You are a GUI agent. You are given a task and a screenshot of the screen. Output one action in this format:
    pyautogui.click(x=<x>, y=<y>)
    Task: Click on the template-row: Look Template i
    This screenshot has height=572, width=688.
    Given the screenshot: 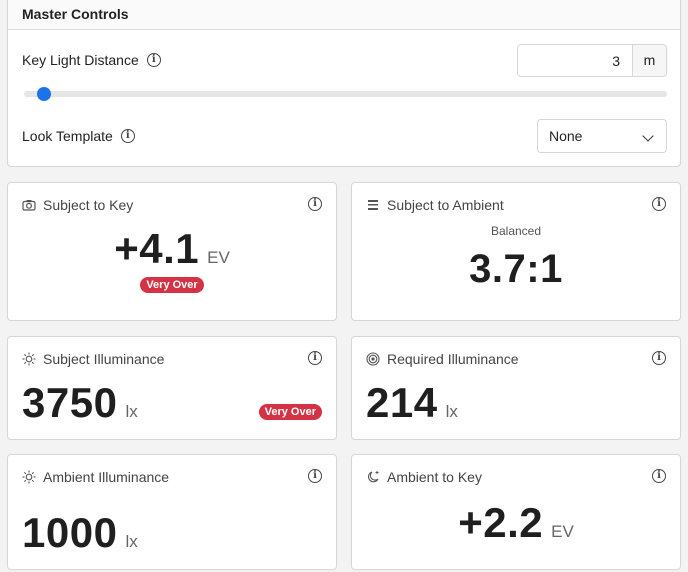 What is the action you would take?
    pyautogui.click(x=78, y=136)
    